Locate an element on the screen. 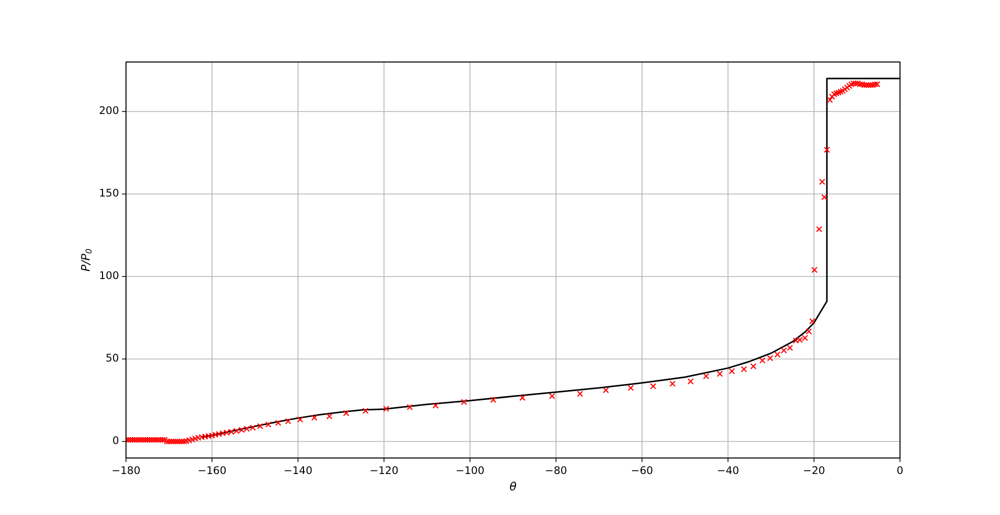 The image size is (1000, 515). x-tick-label: −60 is located at coordinates (642, 471).